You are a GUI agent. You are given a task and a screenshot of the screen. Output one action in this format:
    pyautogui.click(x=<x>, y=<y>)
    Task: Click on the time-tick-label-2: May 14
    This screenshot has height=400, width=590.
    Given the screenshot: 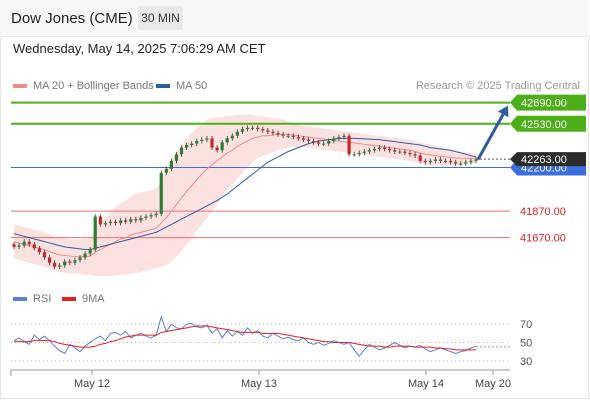 What is the action you would take?
    pyautogui.click(x=426, y=384)
    